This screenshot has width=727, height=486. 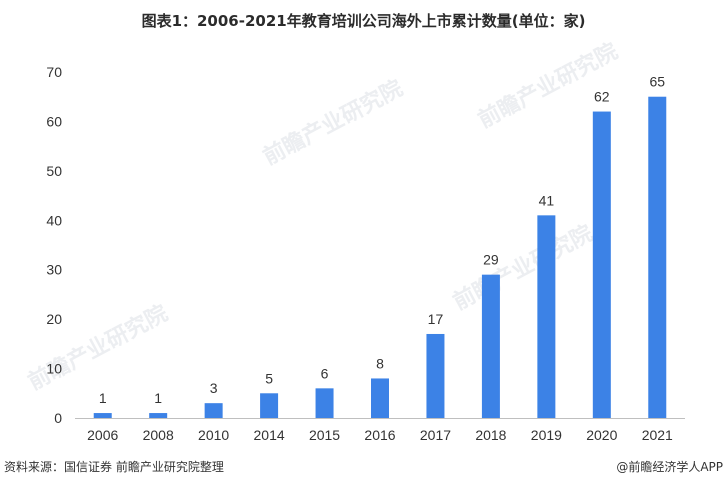 What do you see at coordinates (379, 435) in the screenshot?
I see `x-tick-label: 2016` at bounding box center [379, 435].